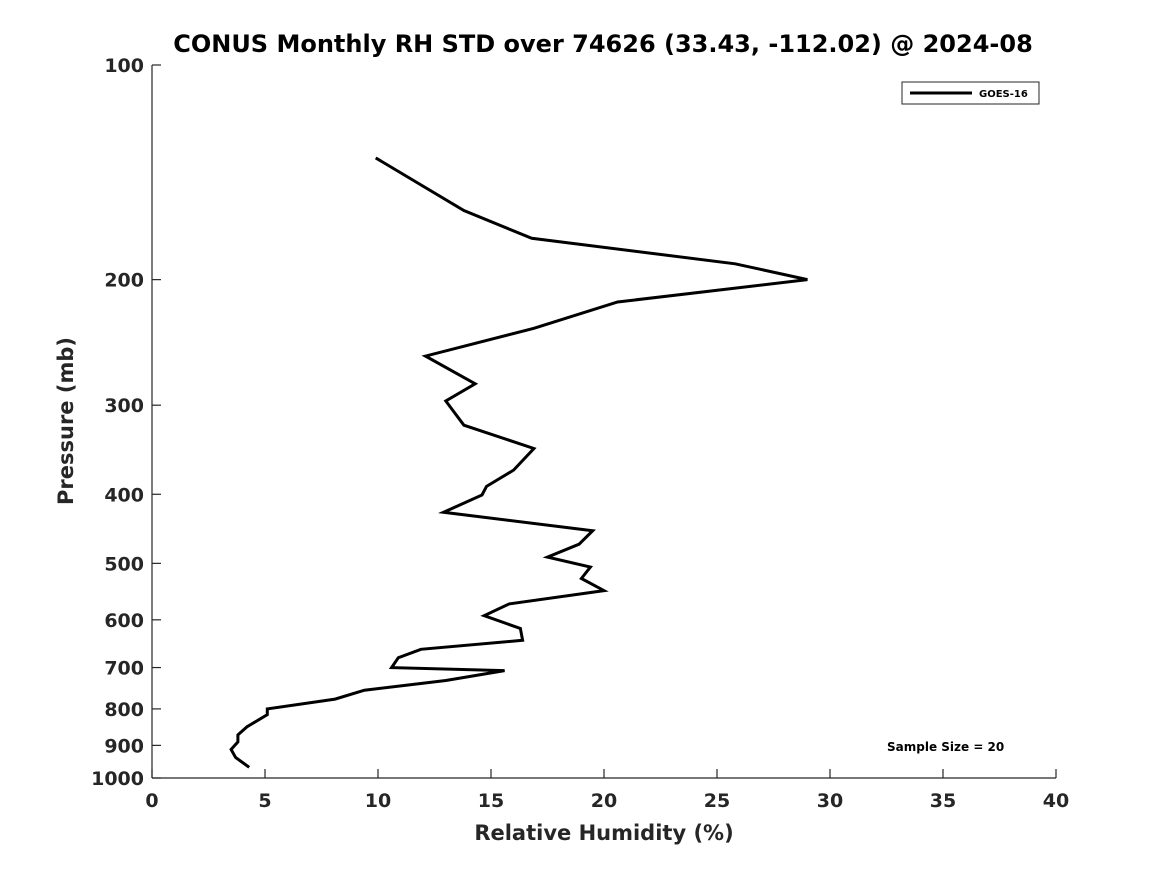 This screenshot has height=875, width=1167. I want to click on x-tick-label: 25, so click(717, 801).